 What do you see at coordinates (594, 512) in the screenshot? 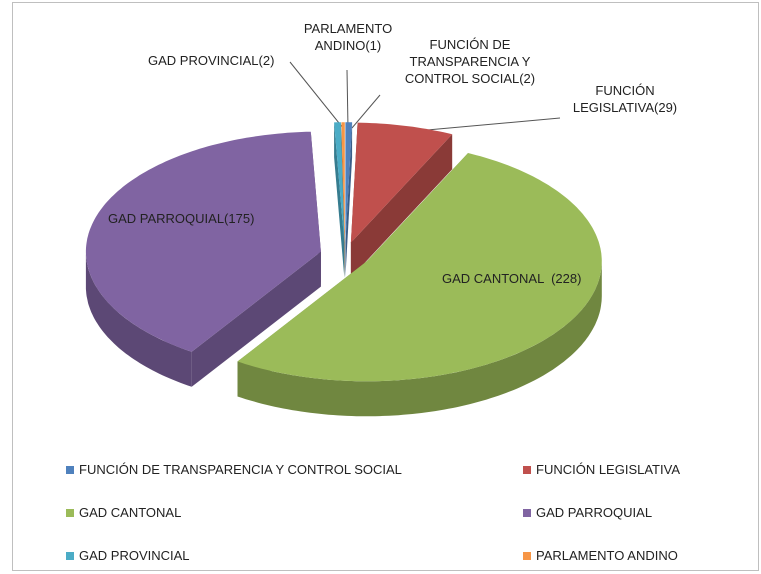
I see `legend-label: GAD PARROQUIAL` at bounding box center [594, 512].